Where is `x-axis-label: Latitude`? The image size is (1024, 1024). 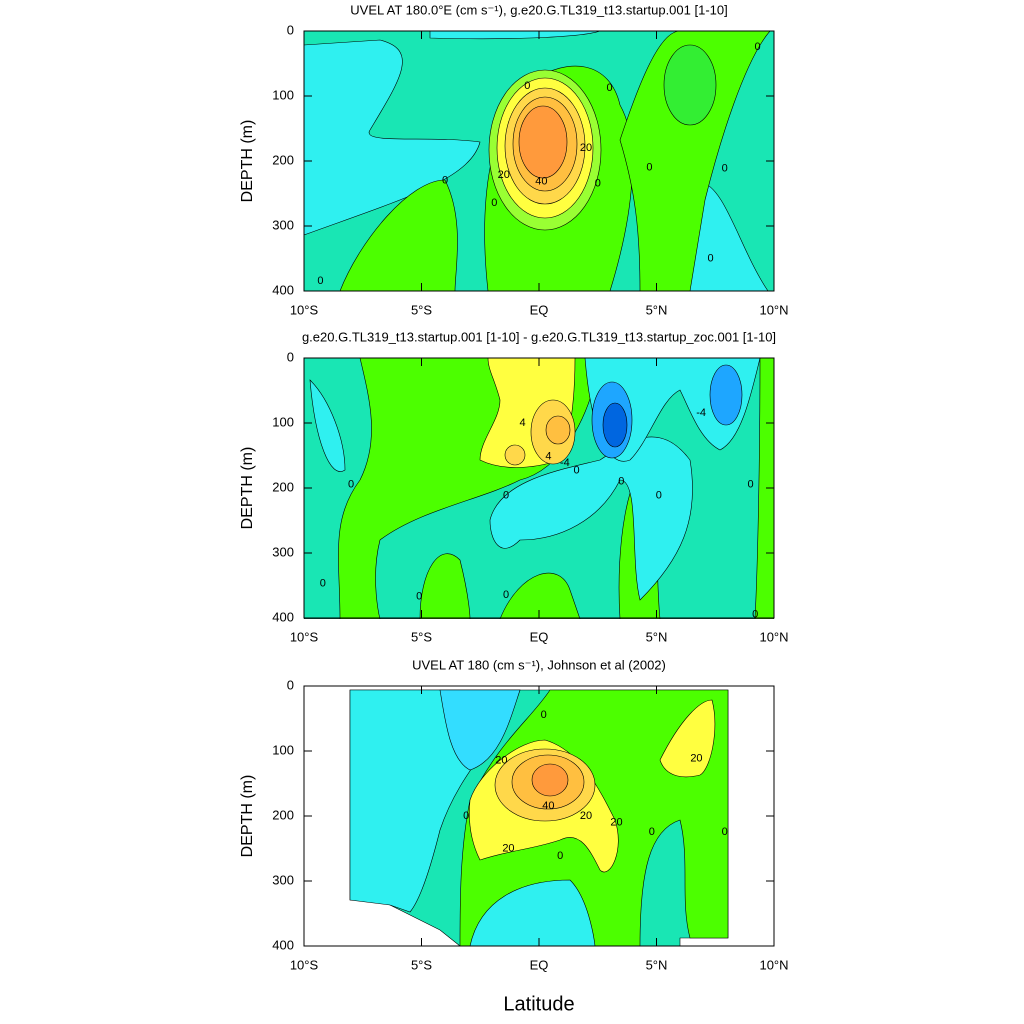 x-axis-label: Latitude is located at coordinates (538, 1004).